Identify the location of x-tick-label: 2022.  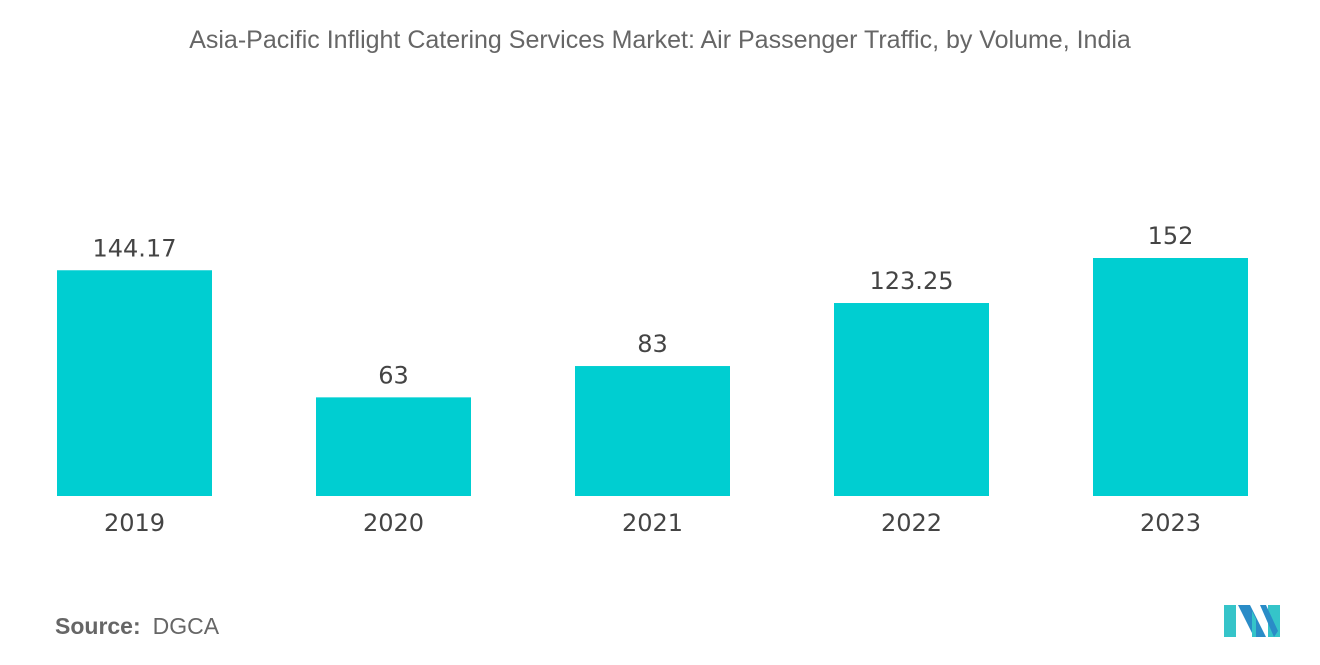
(911, 523).